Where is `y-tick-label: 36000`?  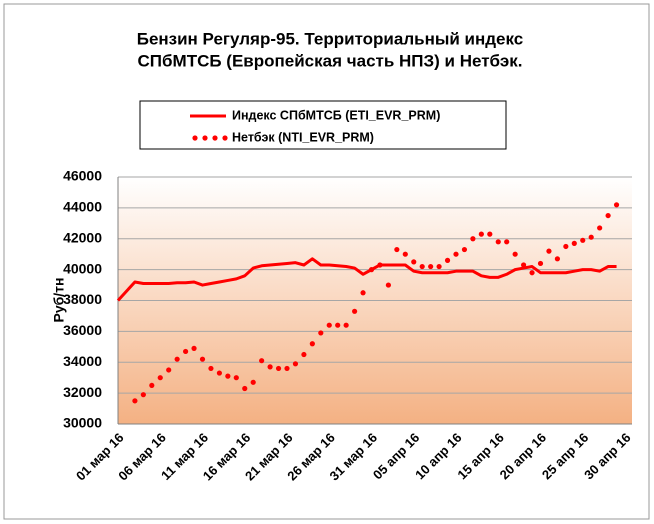 y-tick-label: 36000 is located at coordinates (82, 330).